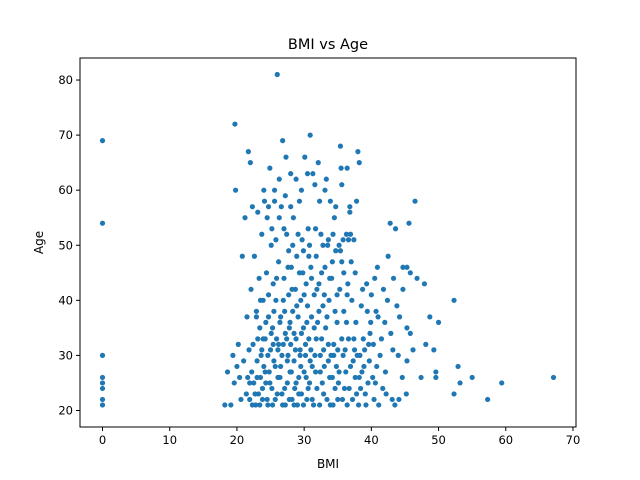 The width and height of the screenshot is (640, 480). I want to click on x-axis-label: BMI, so click(328, 464).